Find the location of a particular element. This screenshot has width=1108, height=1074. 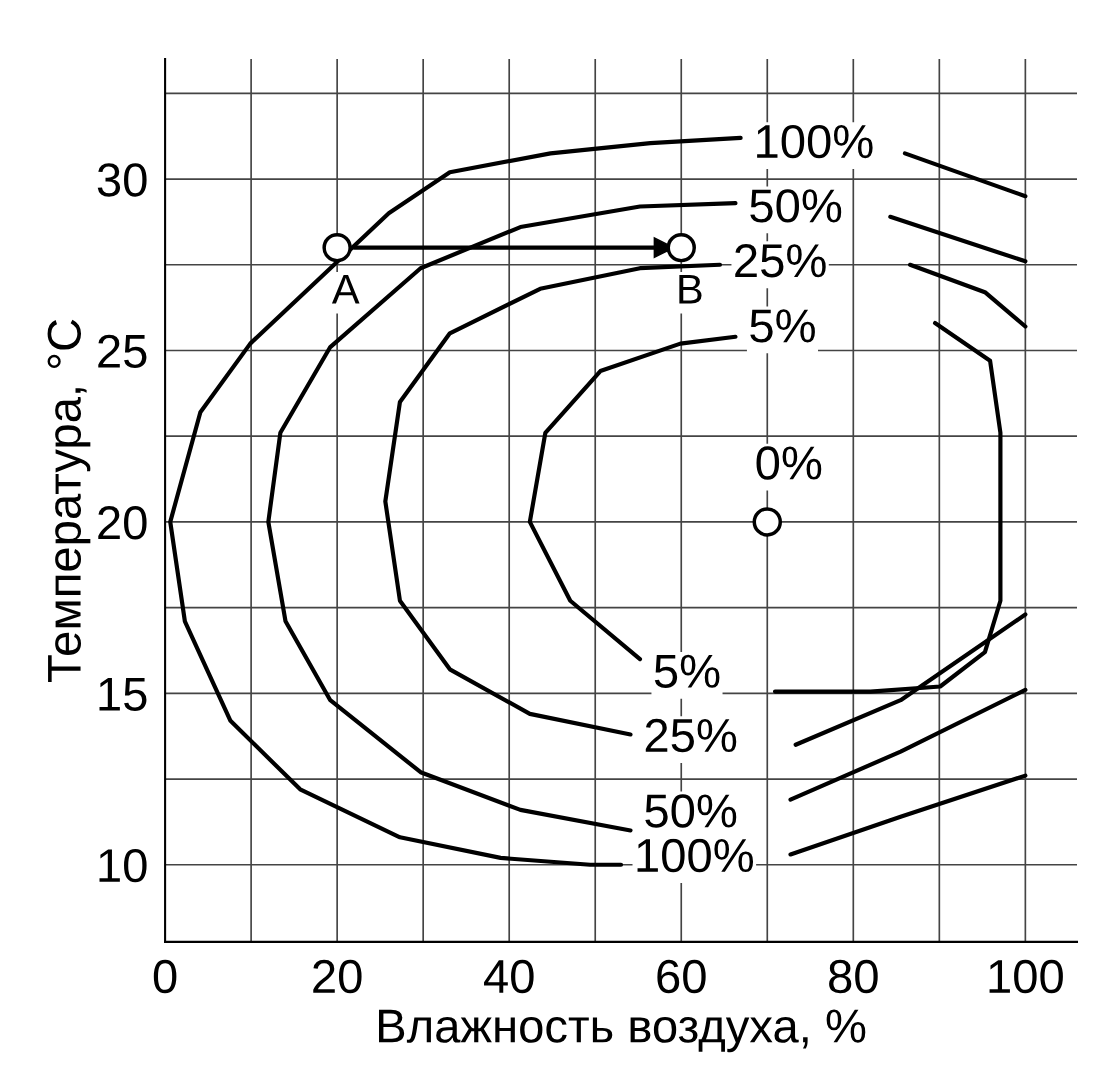

text: 50% is located at coordinates (796, 206).